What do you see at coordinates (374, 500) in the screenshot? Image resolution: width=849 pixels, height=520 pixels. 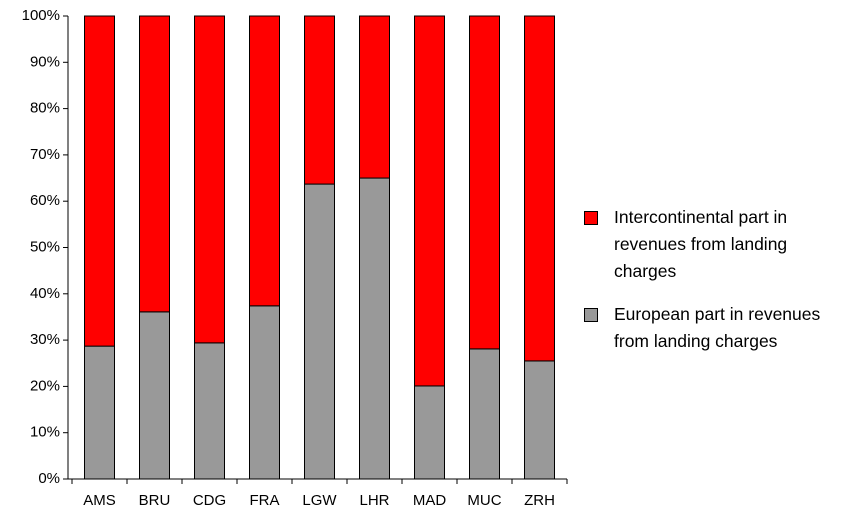 I see `x-tick-label: LHR` at bounding box center [374, 500].